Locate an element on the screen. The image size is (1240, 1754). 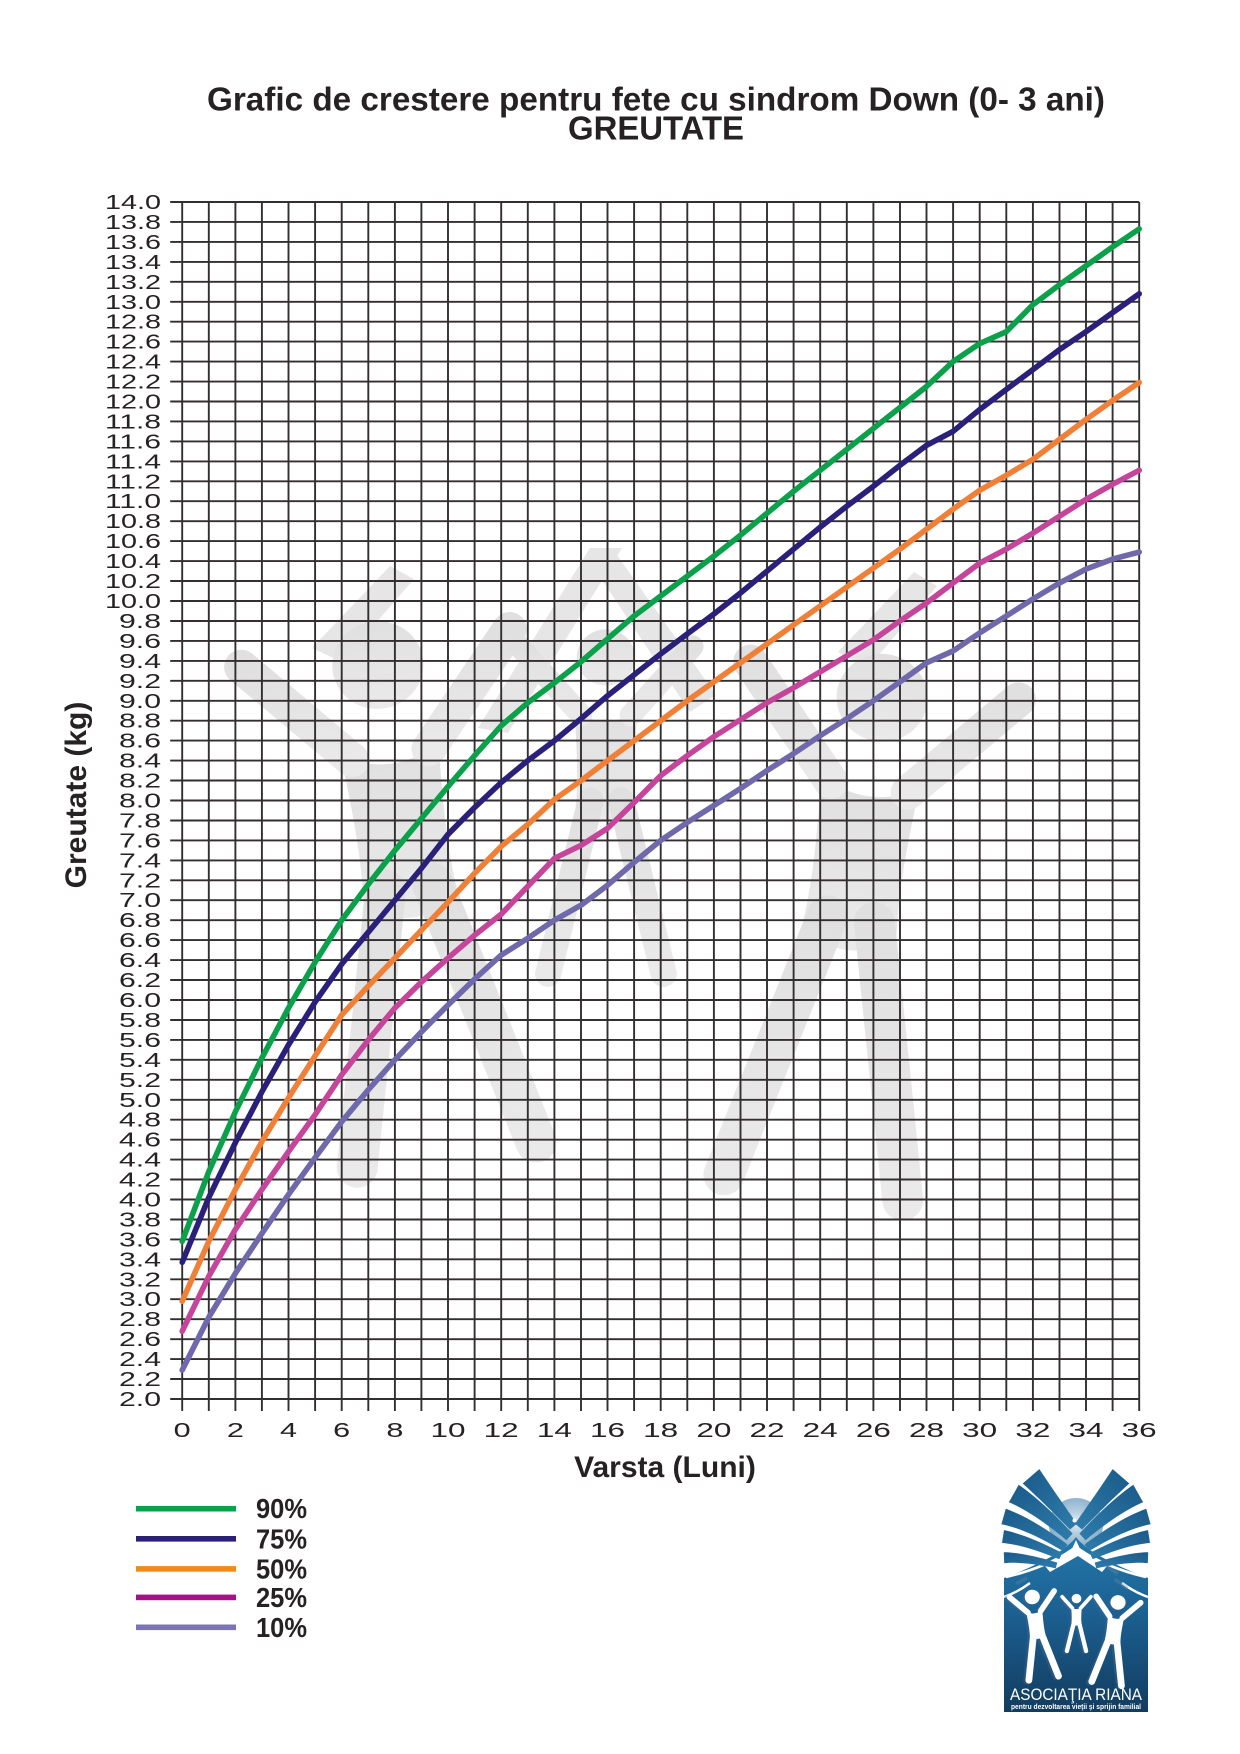
svg-text: 8.2 is located at coordinates (140, 782).